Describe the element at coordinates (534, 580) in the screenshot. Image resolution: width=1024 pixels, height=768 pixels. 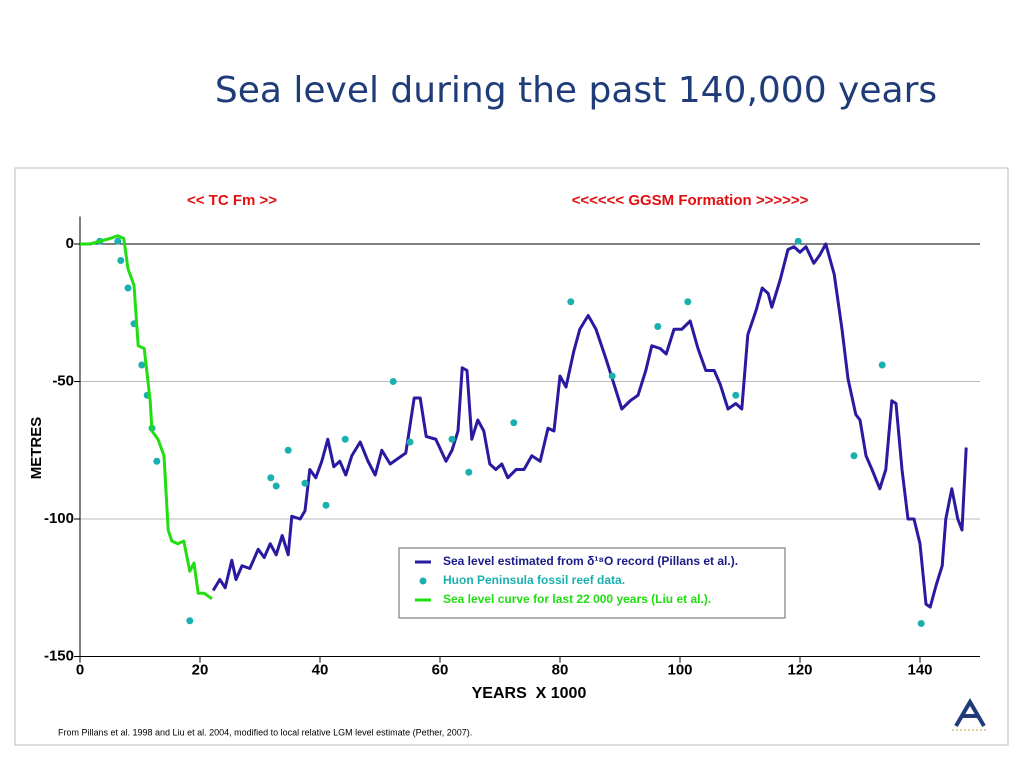
I see `legend-label: Huon Peninsula fossil reef data.` at that location.